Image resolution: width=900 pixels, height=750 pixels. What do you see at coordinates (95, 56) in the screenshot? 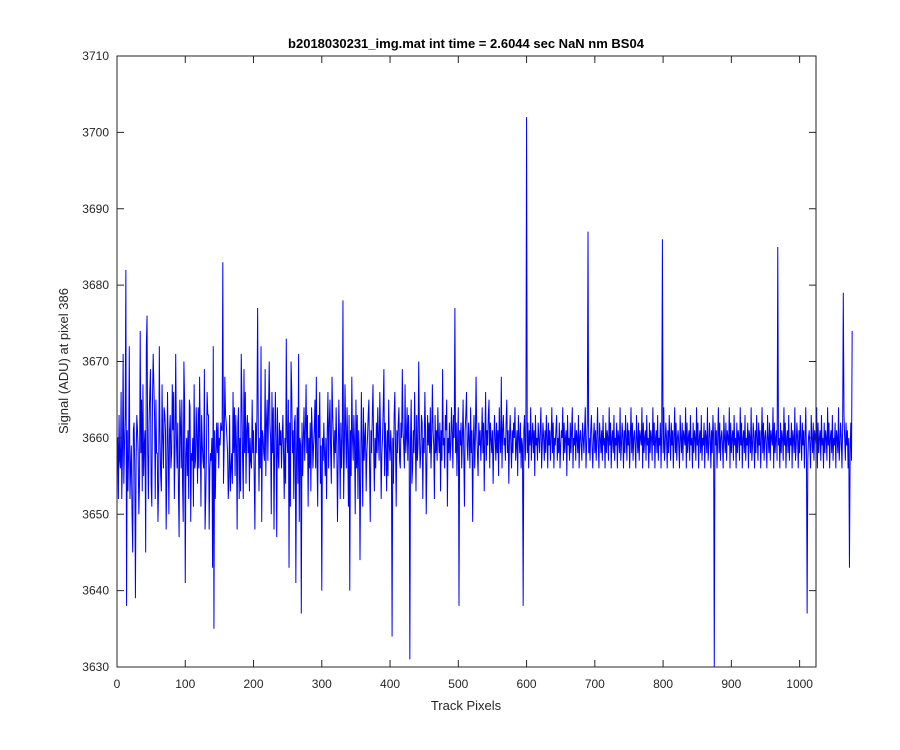
I see `y-tick-label: 3710` at bounding box center [95, 56].